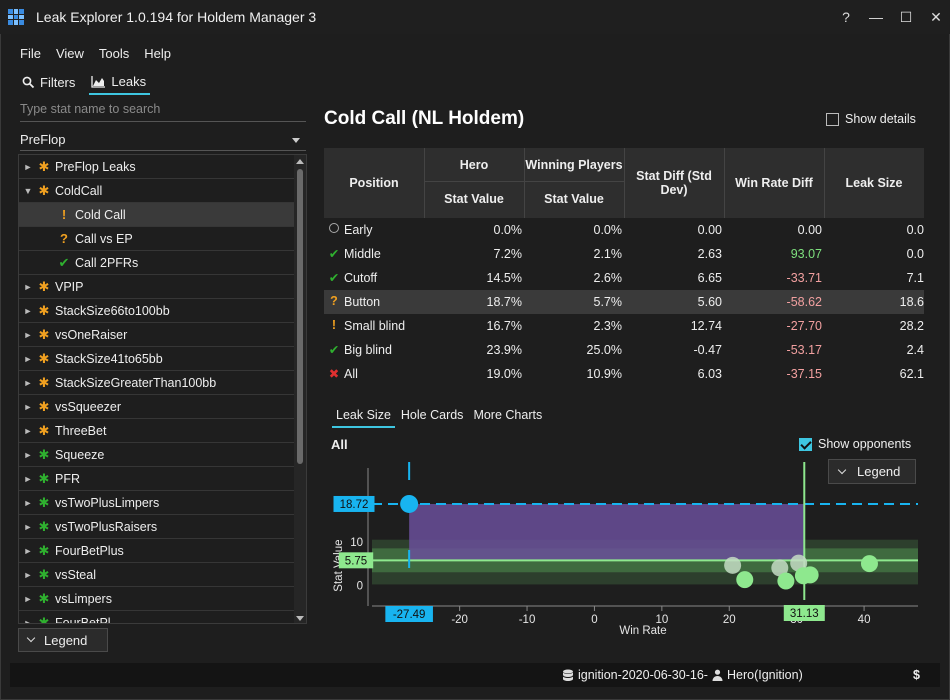 The width and height of the screenshot is (950, 700). What do you see at coordinates (162, 263) in the screenshot?
I see `tree-item: ✔ Call 2PFRs` at bounding box center [162, 263].